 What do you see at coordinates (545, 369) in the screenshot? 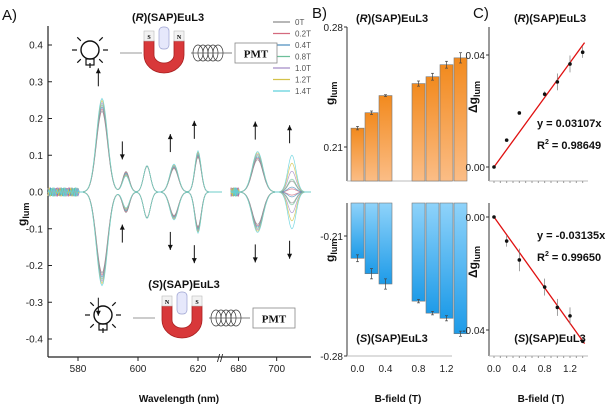
I see `x-tick-label: 0.8` at bounding box center [545, 369].